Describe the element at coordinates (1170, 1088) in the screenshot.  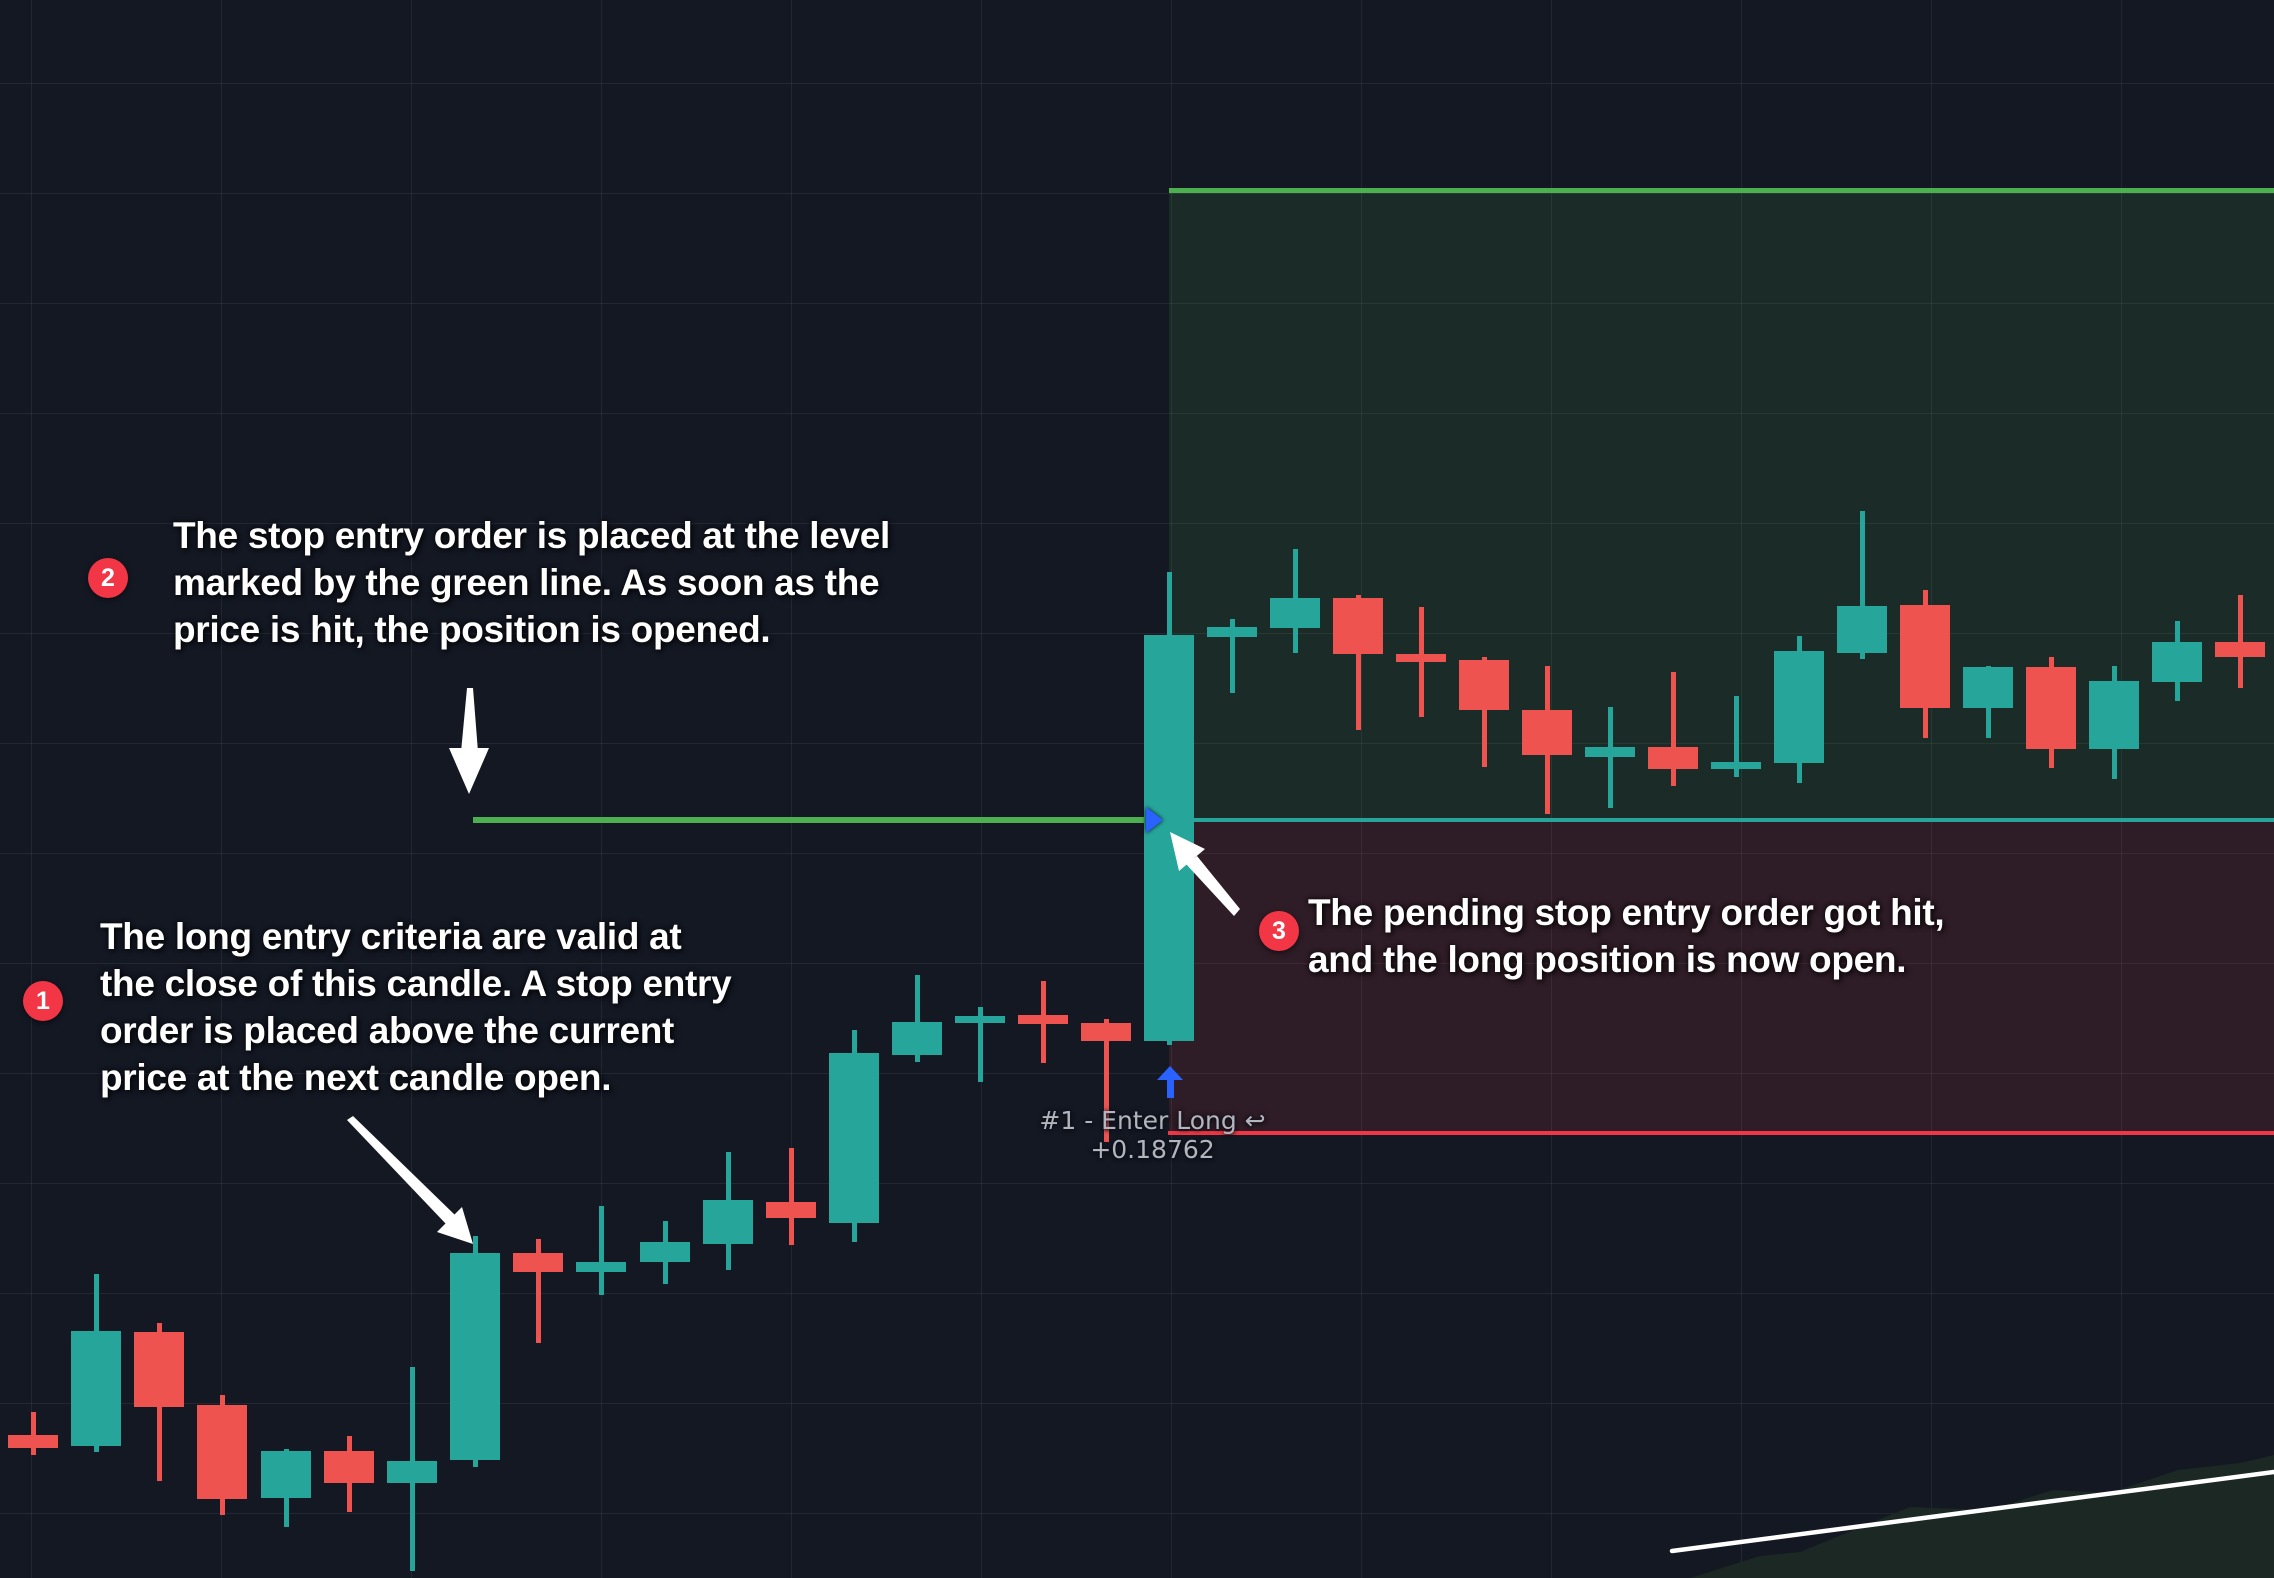
I see `buy-arrow-shaft` at that location.